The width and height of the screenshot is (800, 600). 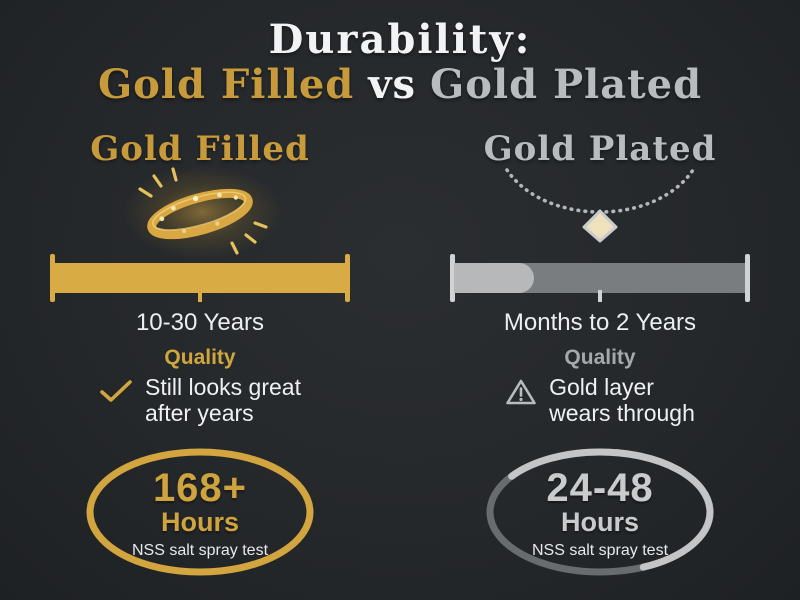 I want to click on durability-bar-gold-plated, so click(x=600, y=278).